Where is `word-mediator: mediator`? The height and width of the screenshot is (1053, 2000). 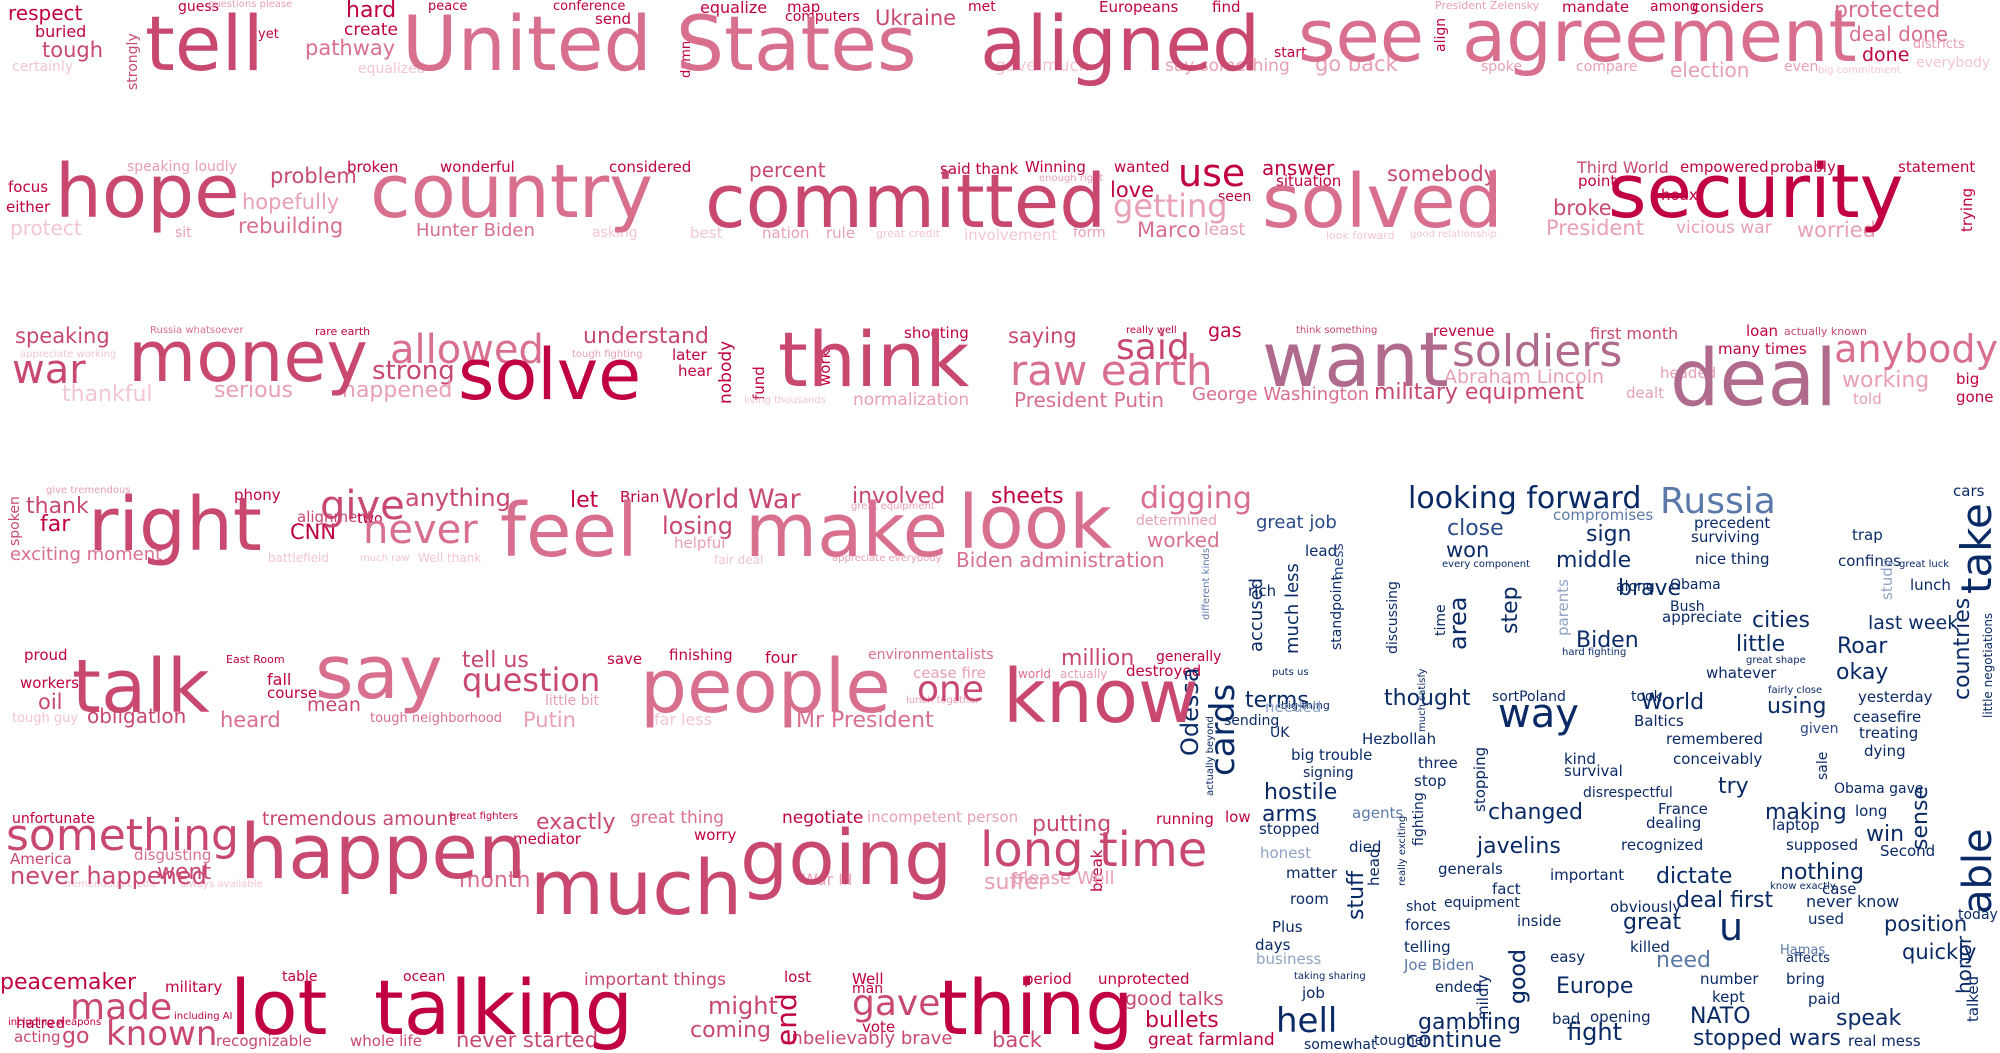
word-mediator: mediator is located at coordinates (547, 839).